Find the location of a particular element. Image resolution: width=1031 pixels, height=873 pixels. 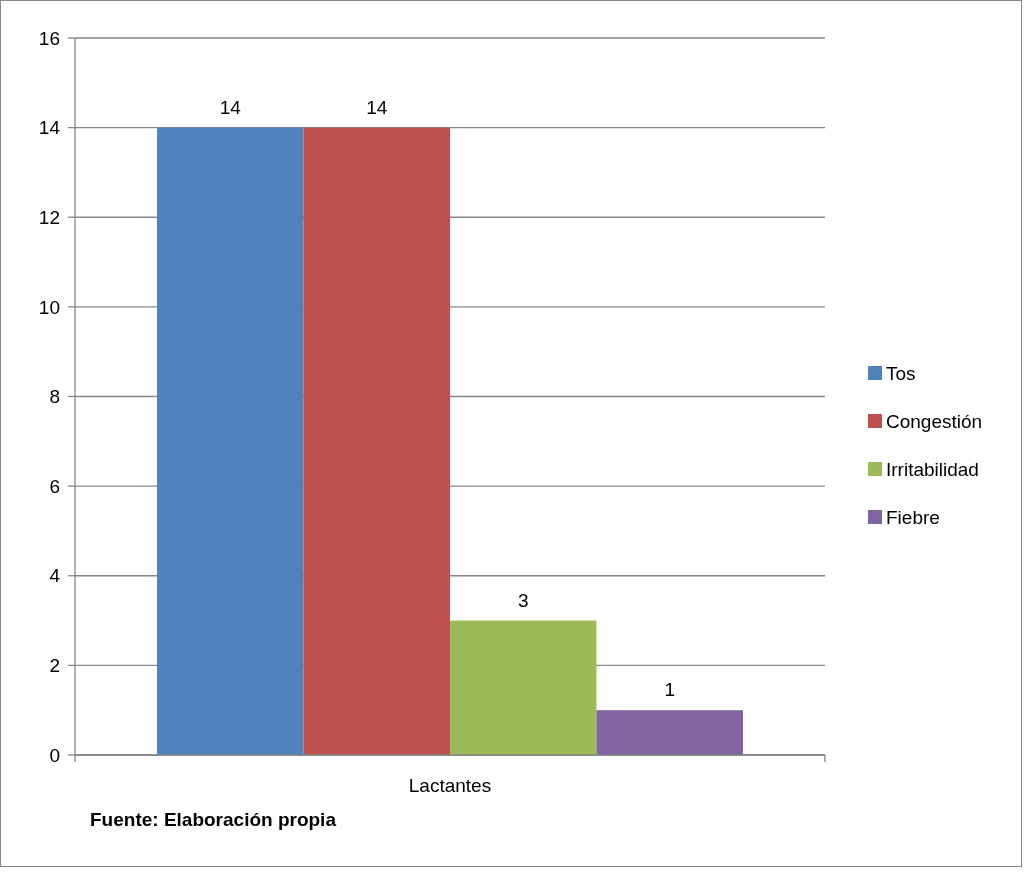

y-tick-label: 0 is located at coordinates (54, 755).